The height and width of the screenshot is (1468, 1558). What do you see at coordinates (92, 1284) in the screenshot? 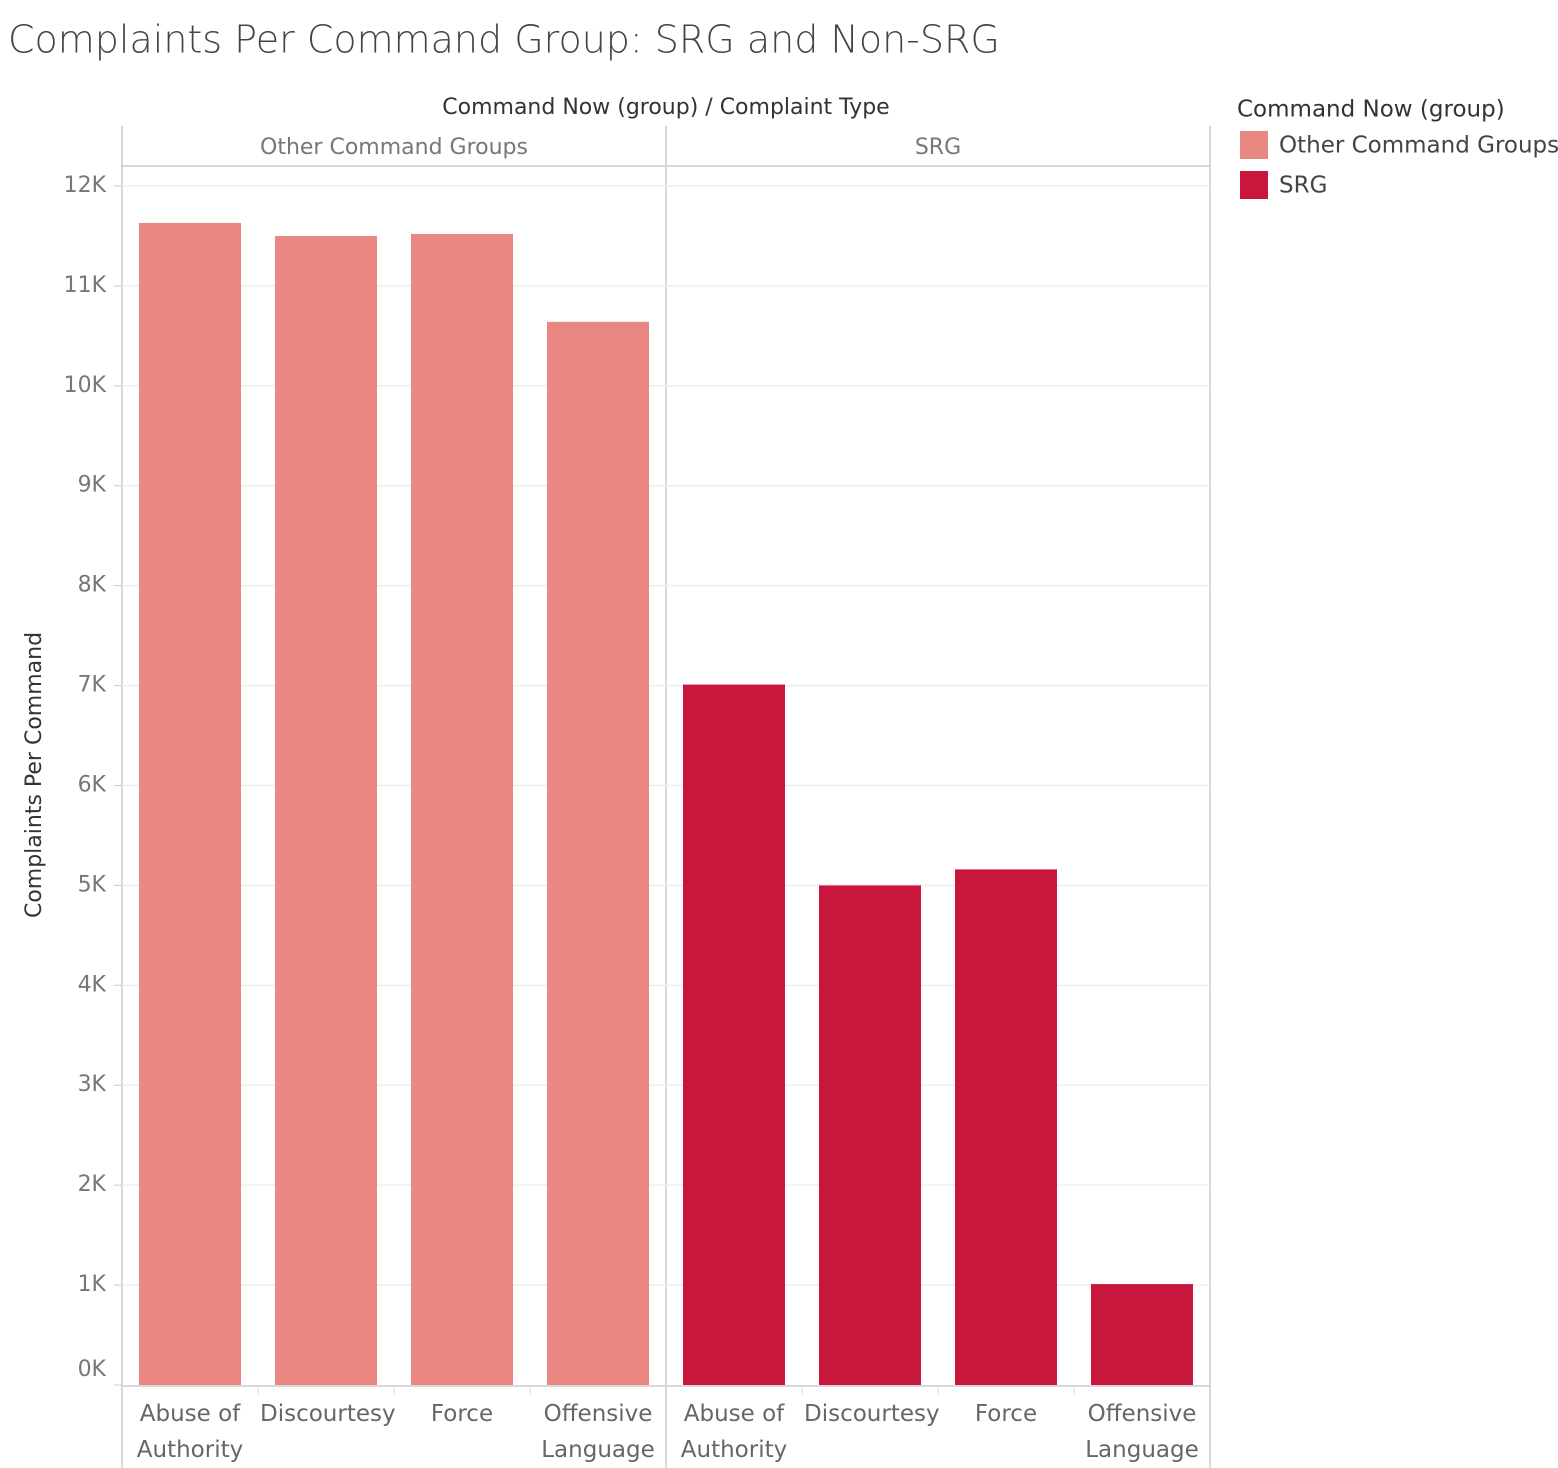
I see `y-tick-label: 1K` at bounding box center [92, 1284].